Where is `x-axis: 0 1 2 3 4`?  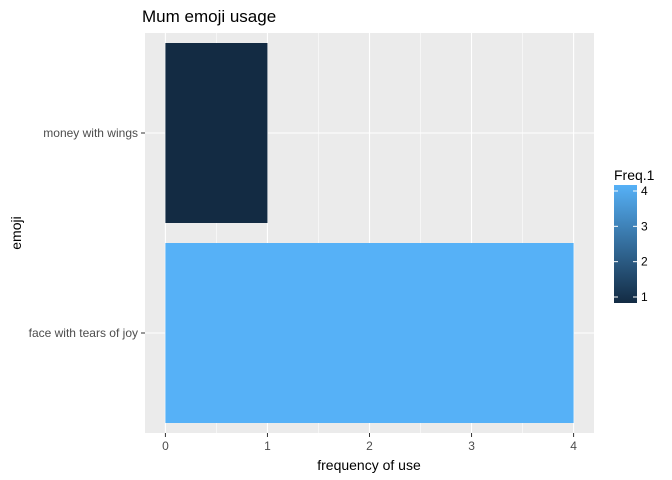
x-axis: 0 1 2 3 4 is located at coordinates (369, 443).